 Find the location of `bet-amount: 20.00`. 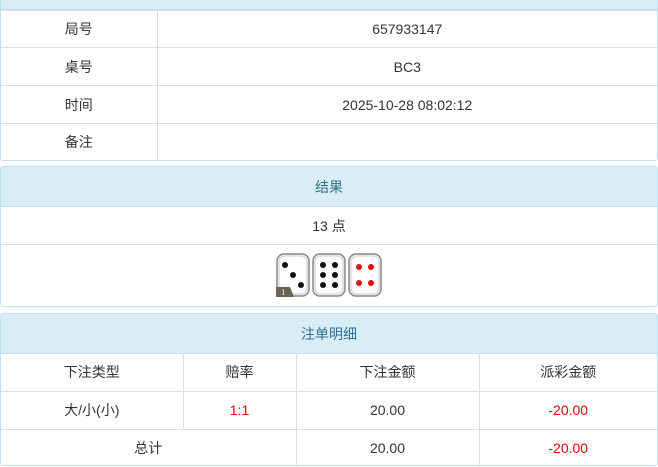

bet-amount: 20.00 is located at coordinates (387, 410).